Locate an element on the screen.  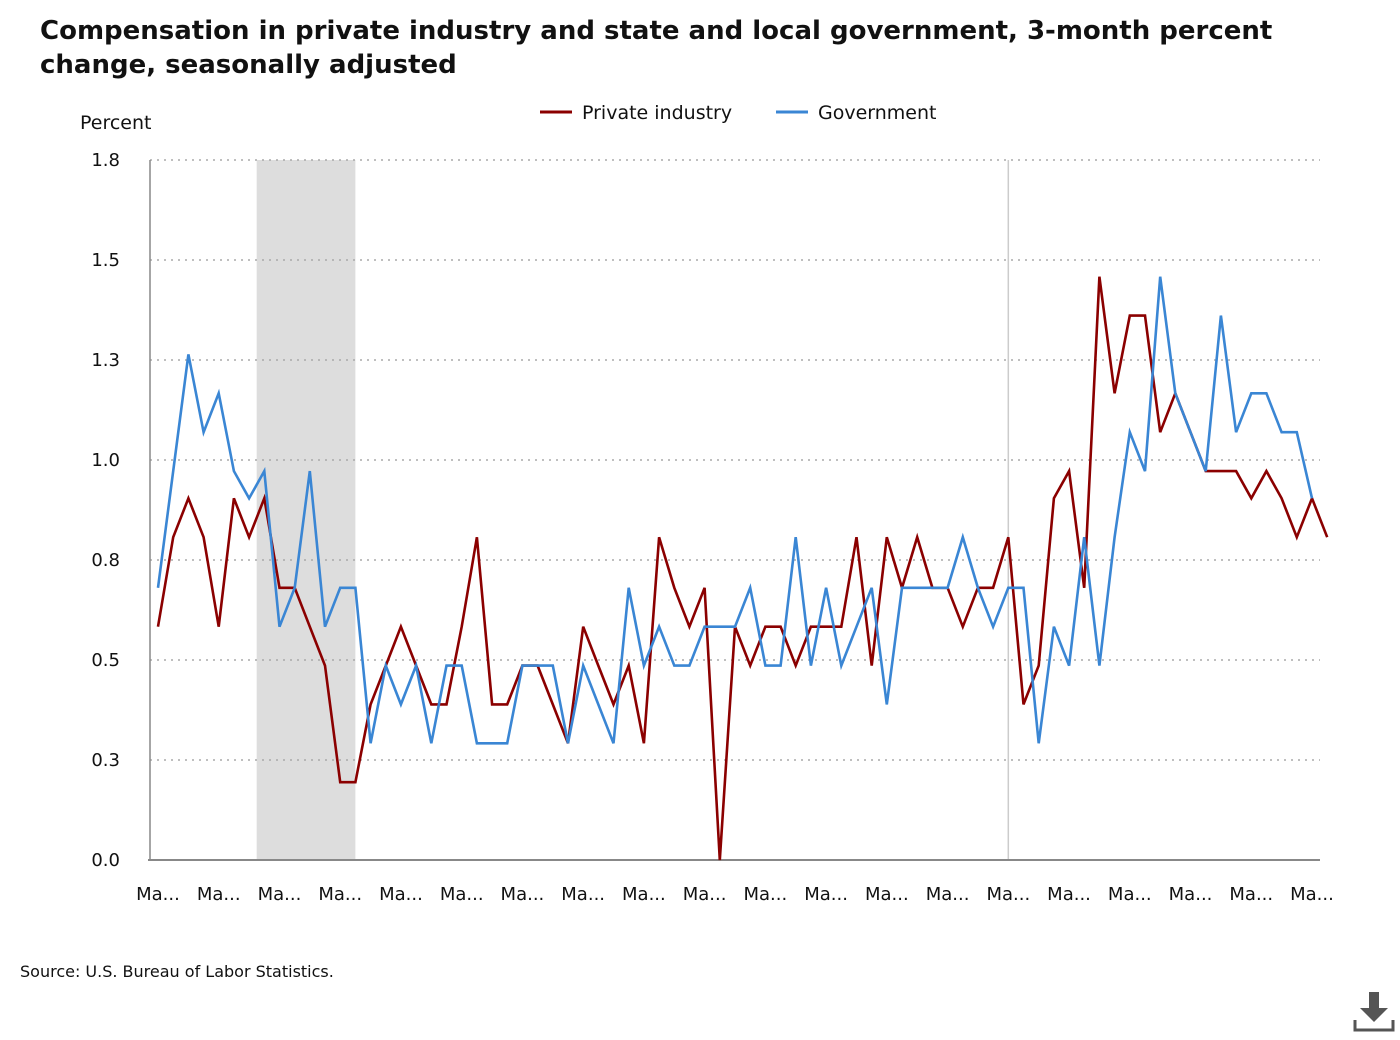
y-tick-label: 0.8 is located at coordinates (105, 560).